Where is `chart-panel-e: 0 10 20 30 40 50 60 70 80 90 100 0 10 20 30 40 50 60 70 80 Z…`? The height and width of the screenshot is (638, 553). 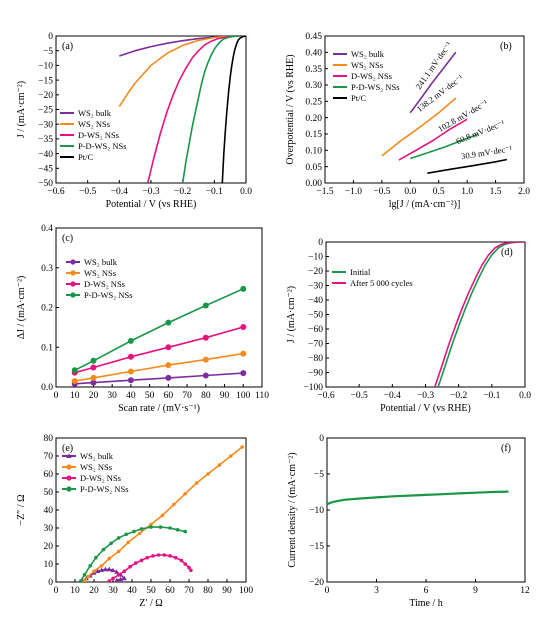
chart-panel-e: 0 10 20 30 40 50 60 70 80 90 100 0 10 20 30 40 50 60 70 80 Z… is located at coordinates (134, 521).